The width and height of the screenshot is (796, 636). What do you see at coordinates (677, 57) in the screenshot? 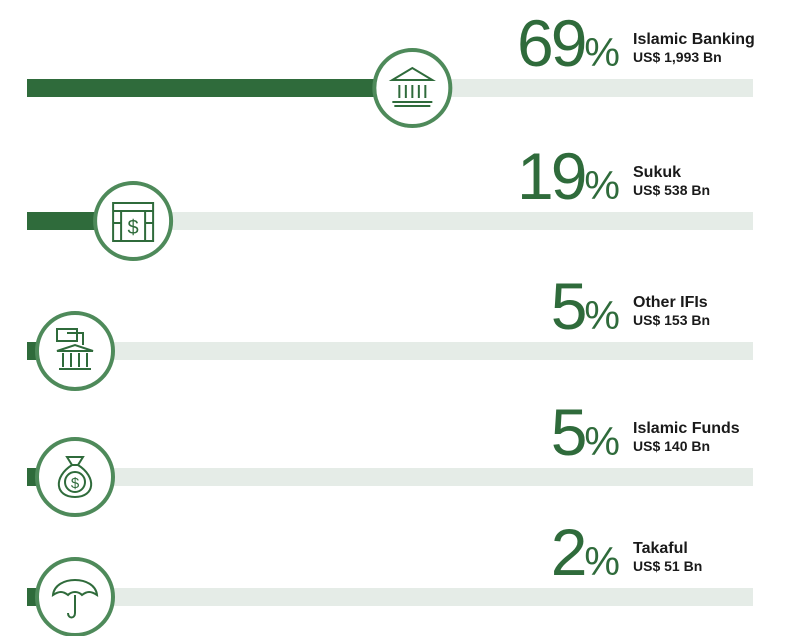
I see `amount-label: US$ 1,993 Bn` at bounding box center [677, 57].